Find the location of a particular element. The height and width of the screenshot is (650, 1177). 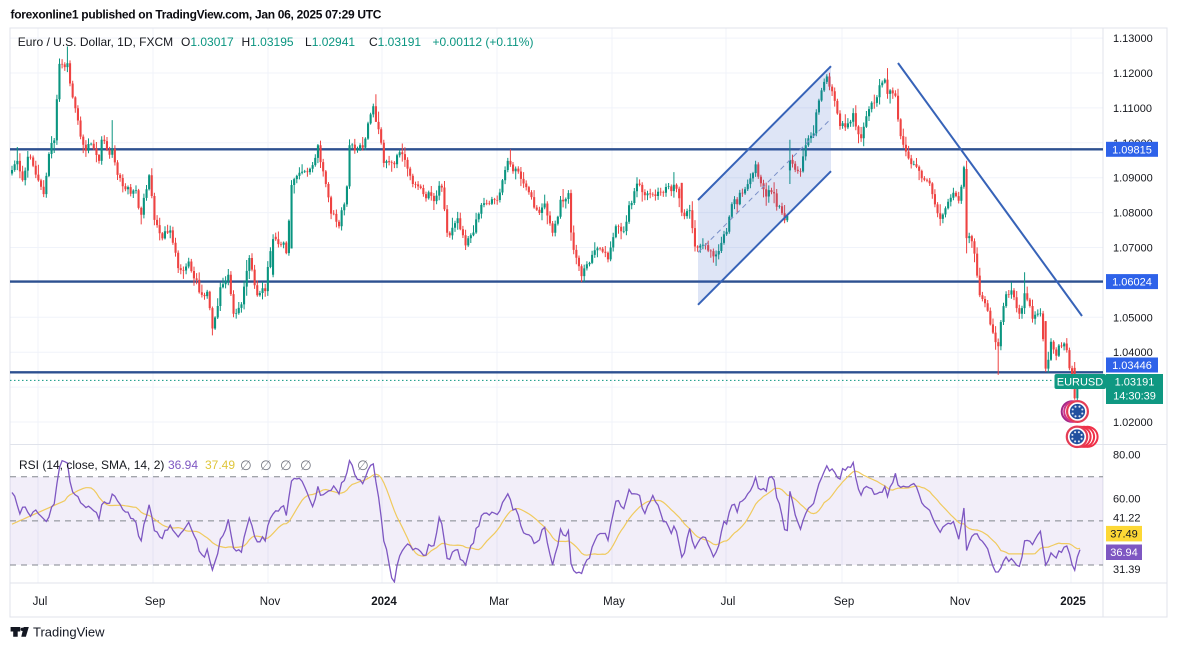

svg-text: 1.07000 is located at coordinates (1133, 249).